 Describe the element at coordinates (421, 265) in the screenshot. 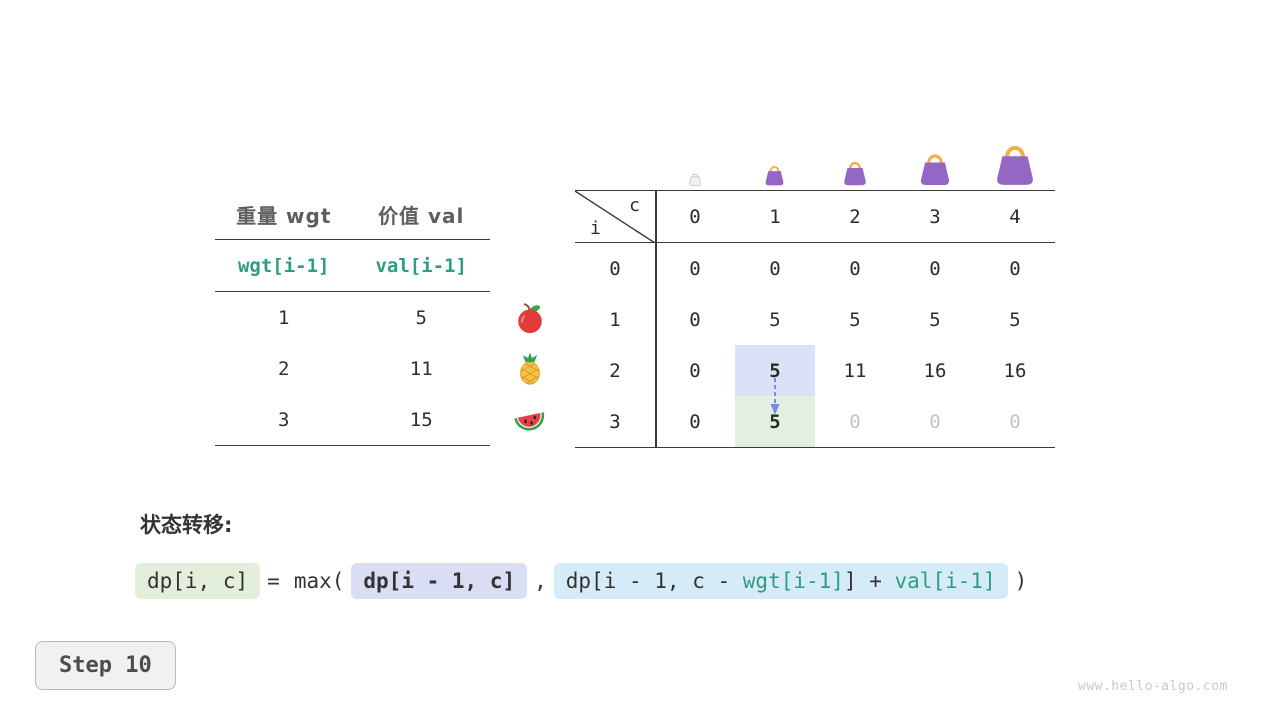

I see `val-formula-label: val[i-1]` at that location.